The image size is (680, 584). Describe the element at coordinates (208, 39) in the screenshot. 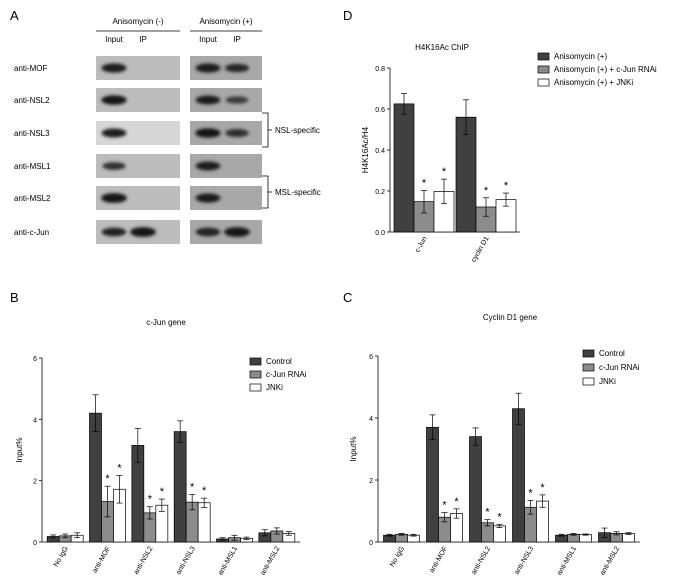

I see `lane-label-input-plus: Input` at that location.